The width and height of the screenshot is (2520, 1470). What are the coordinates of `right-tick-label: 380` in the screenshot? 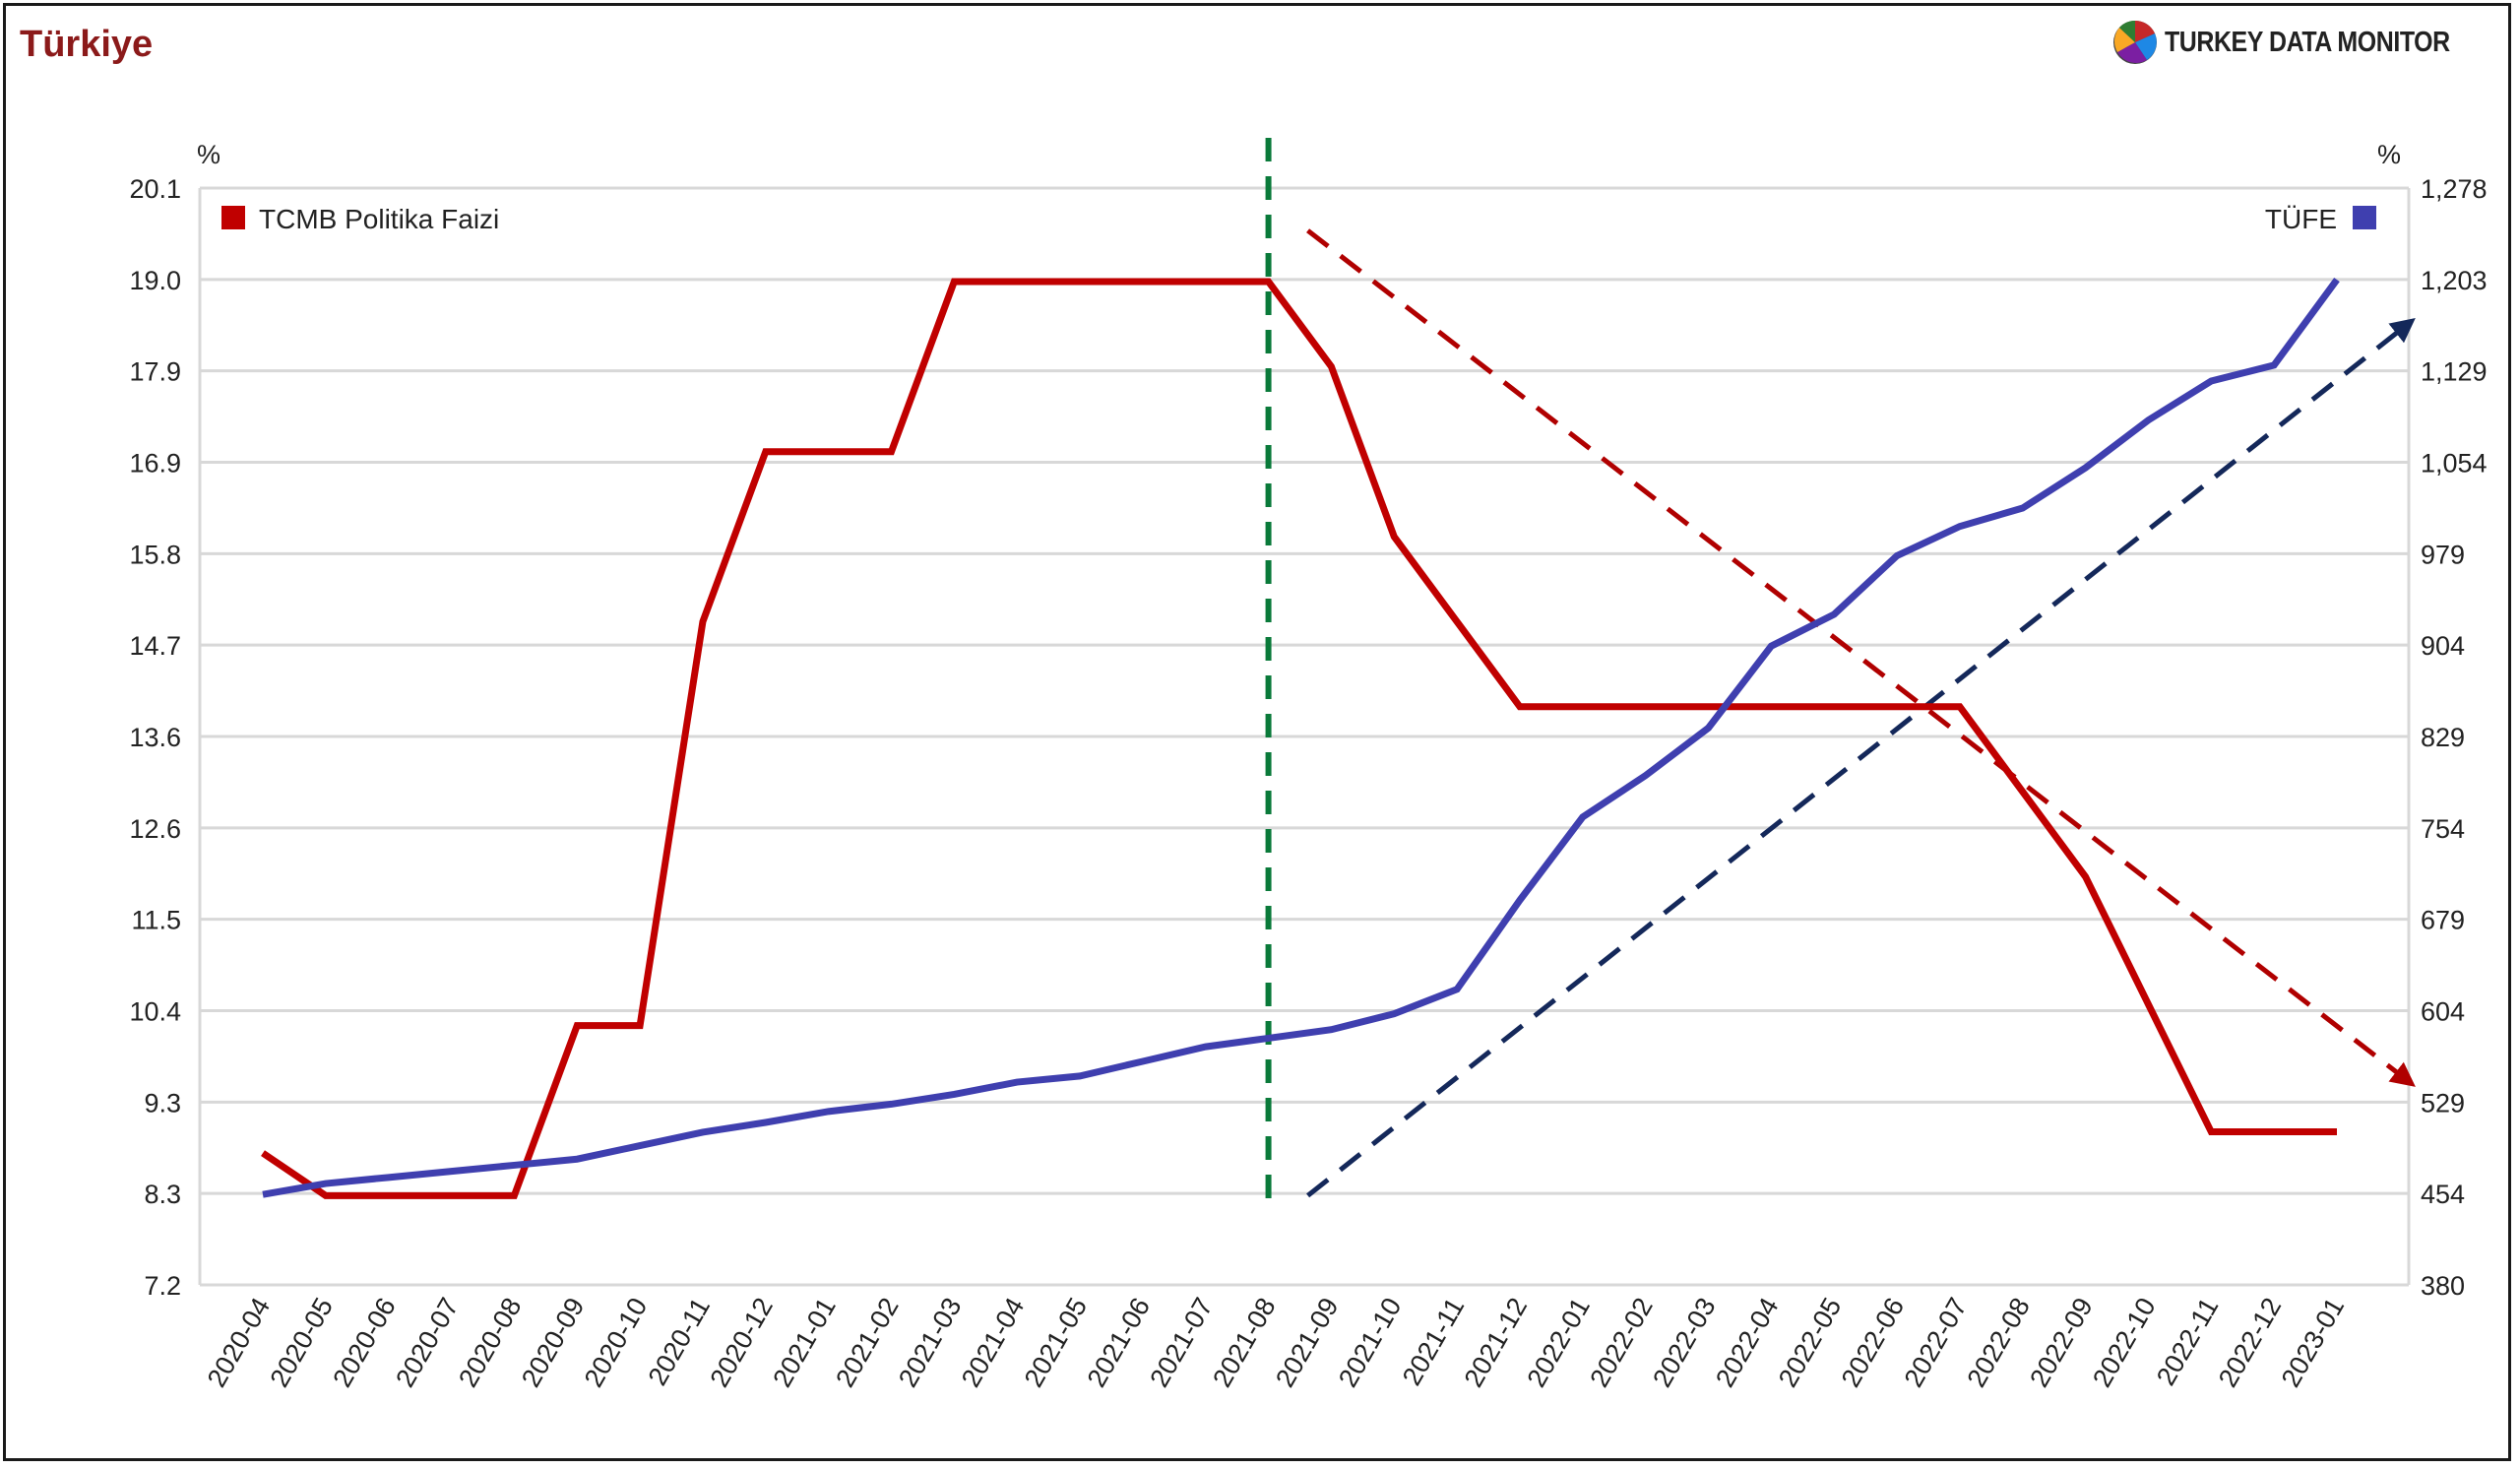 It's located at (2443, 1286).